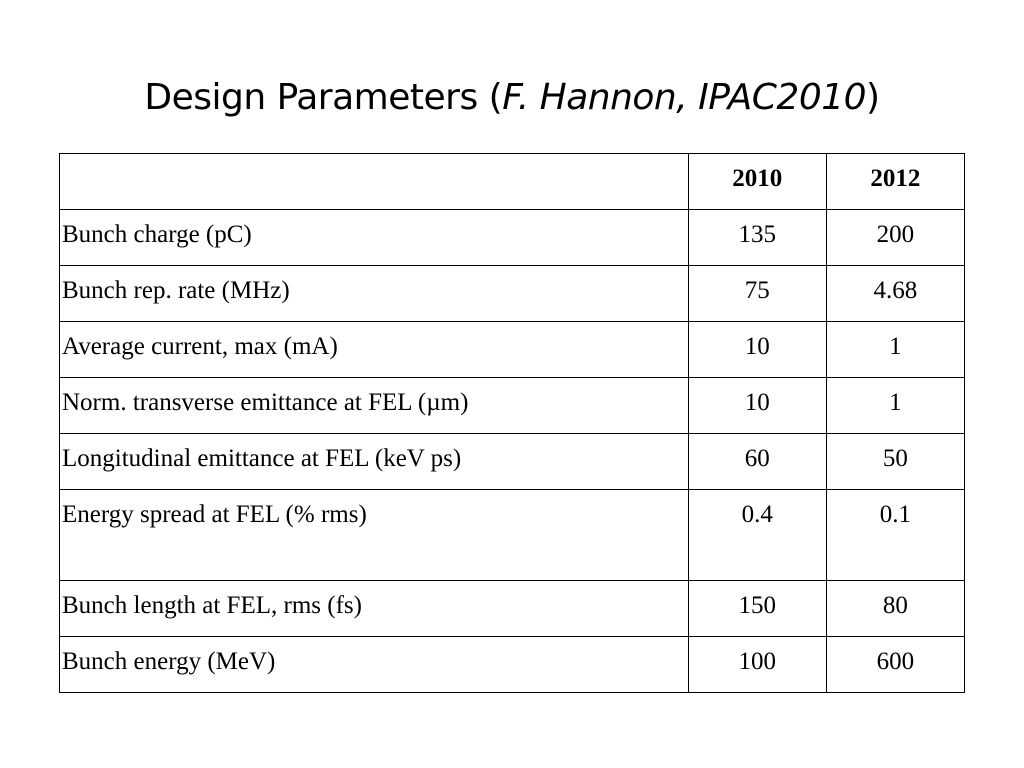  I want to click on row-label: Longitudinal emittance at FEL (keV ps), so click(374, 461).